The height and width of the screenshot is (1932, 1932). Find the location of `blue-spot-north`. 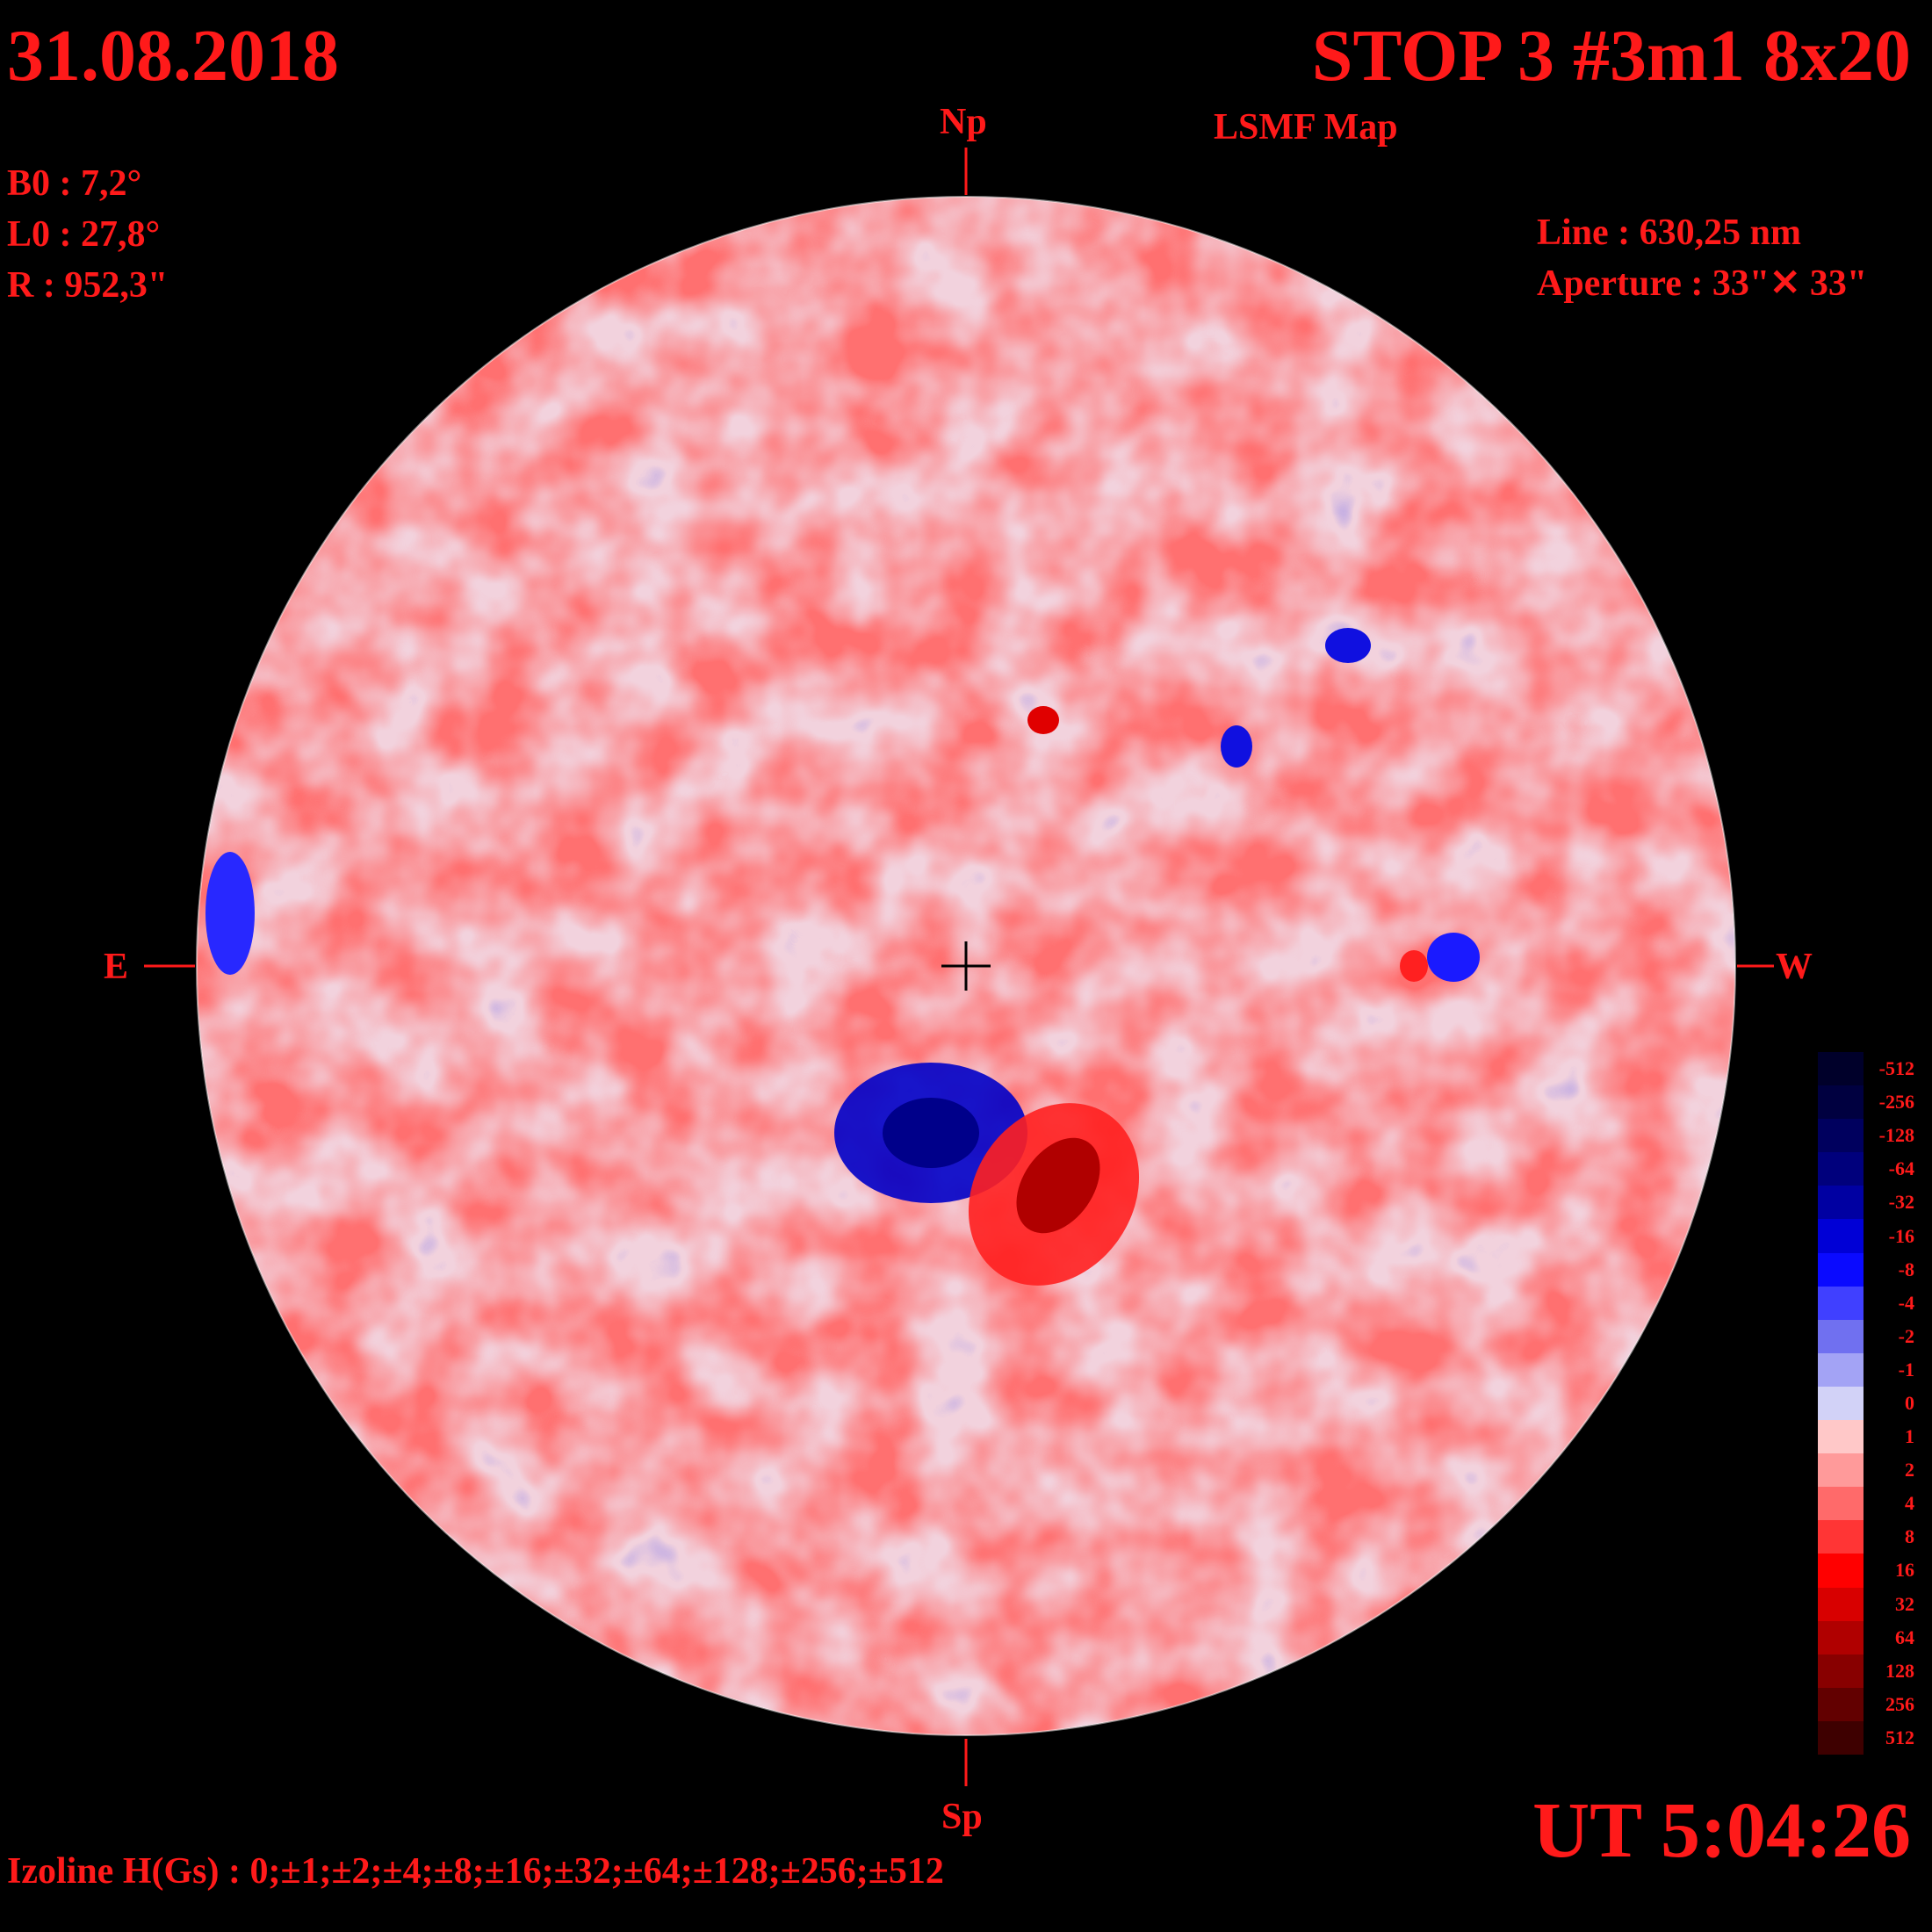

blue-spot-north is located at coordinates (1237, 746).